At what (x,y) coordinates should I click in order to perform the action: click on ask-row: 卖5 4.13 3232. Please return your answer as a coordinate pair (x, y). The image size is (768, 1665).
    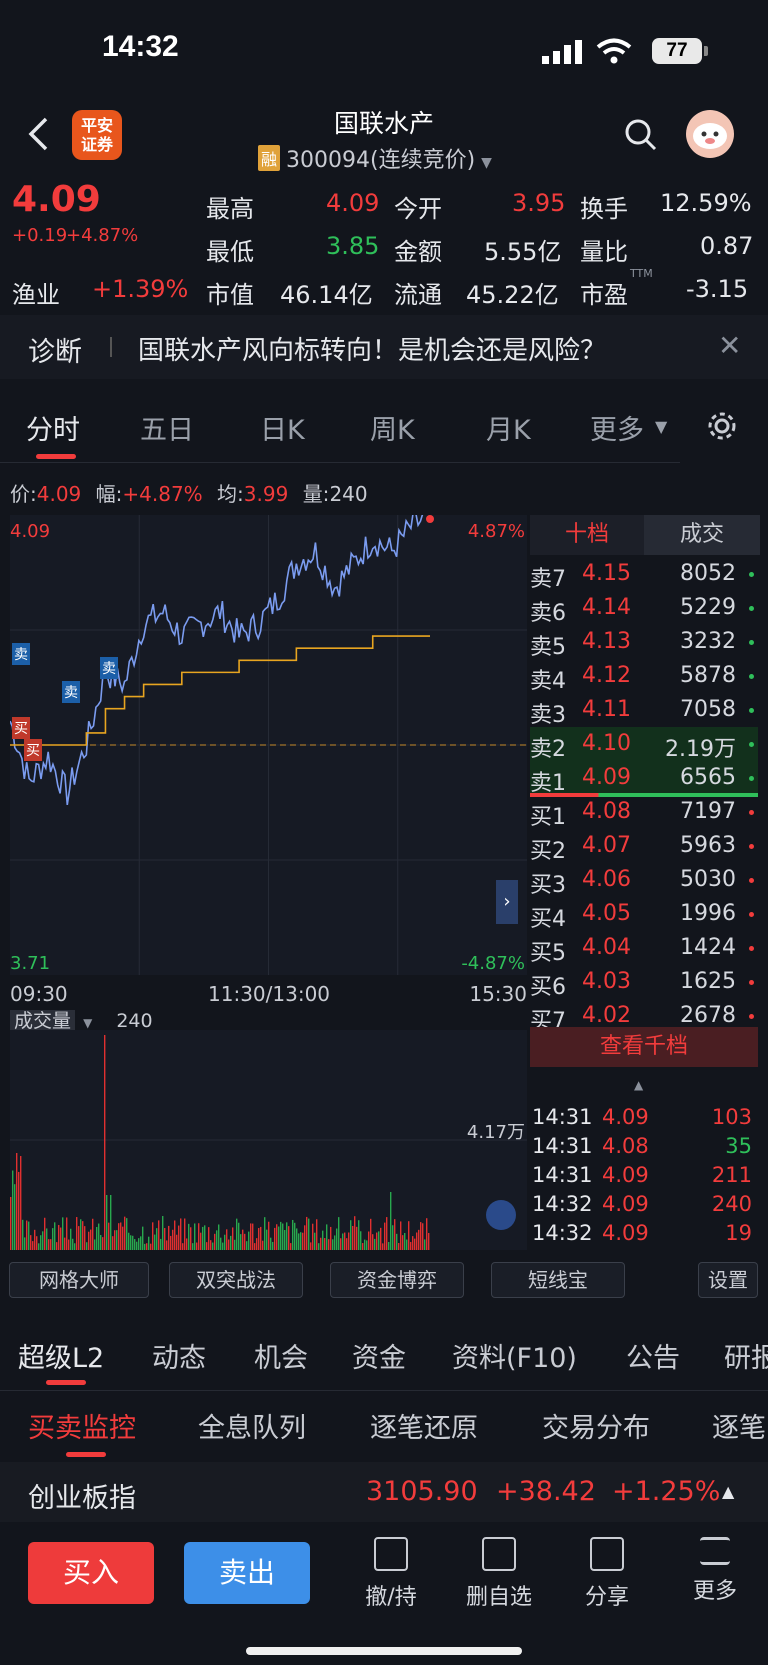
    Looking at the image, I should click on (644, 642).